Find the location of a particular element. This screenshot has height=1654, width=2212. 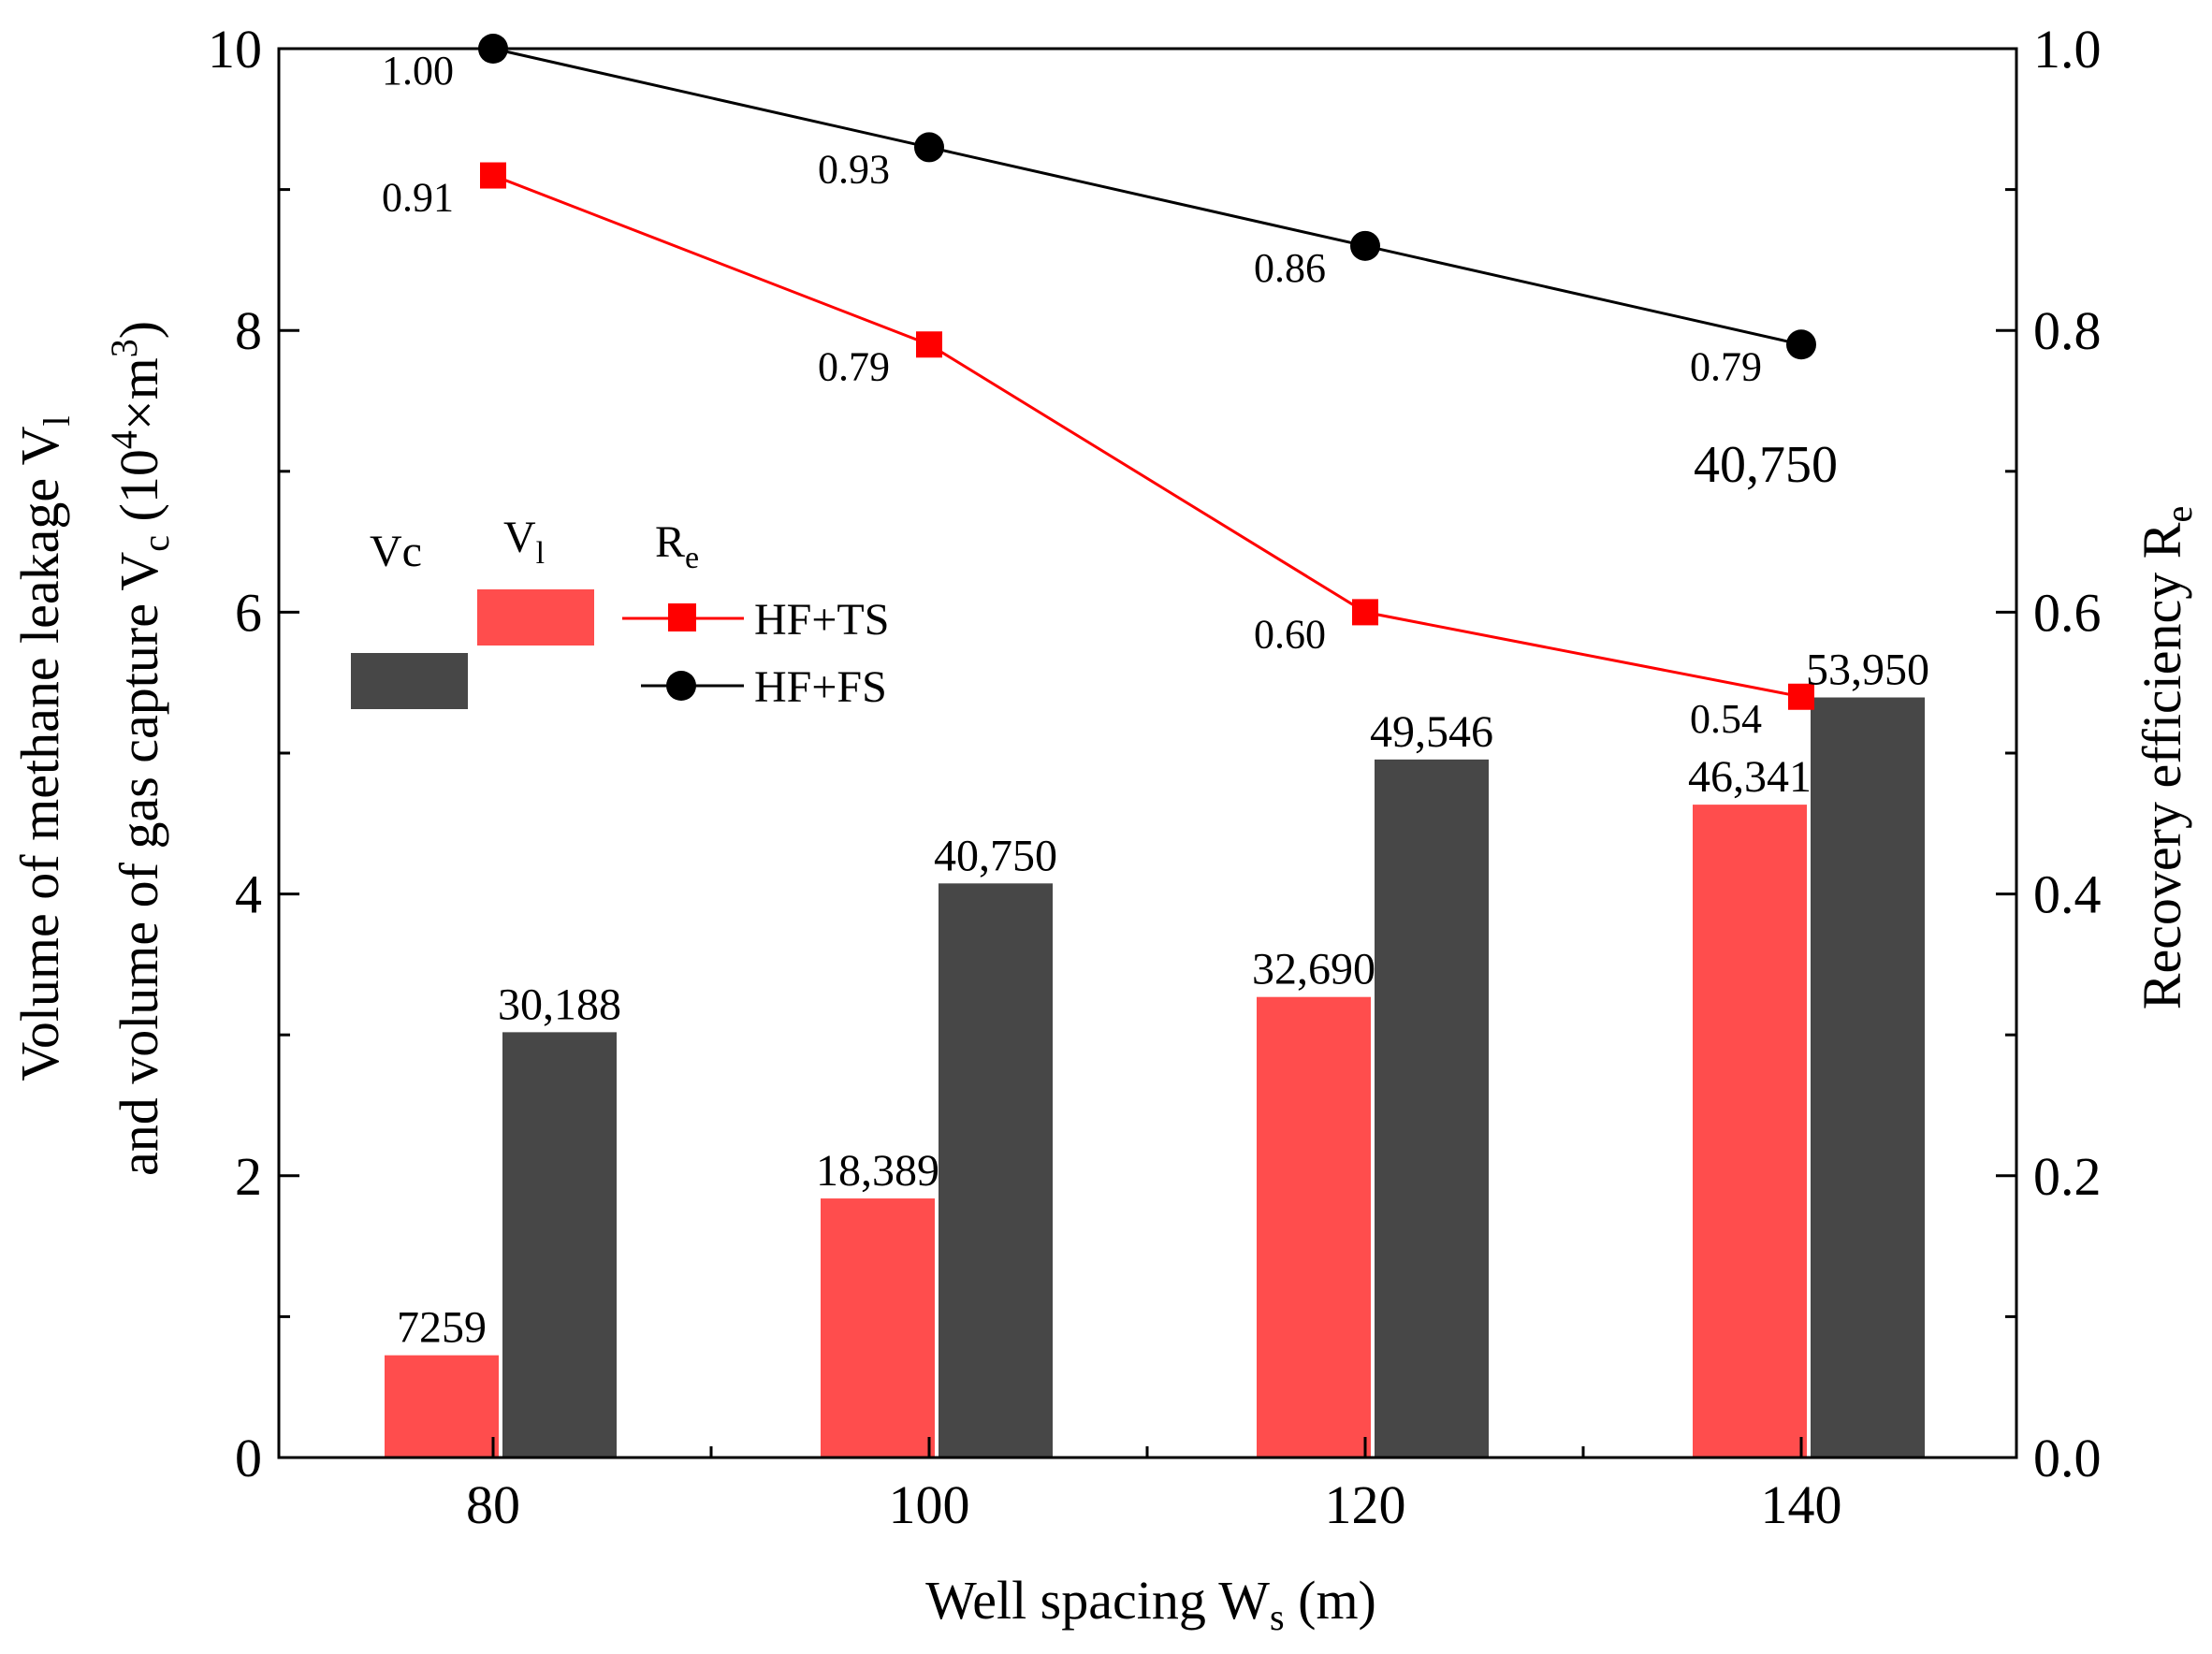

y-tick-label-4: 4 is located at coordinates (249, 894).